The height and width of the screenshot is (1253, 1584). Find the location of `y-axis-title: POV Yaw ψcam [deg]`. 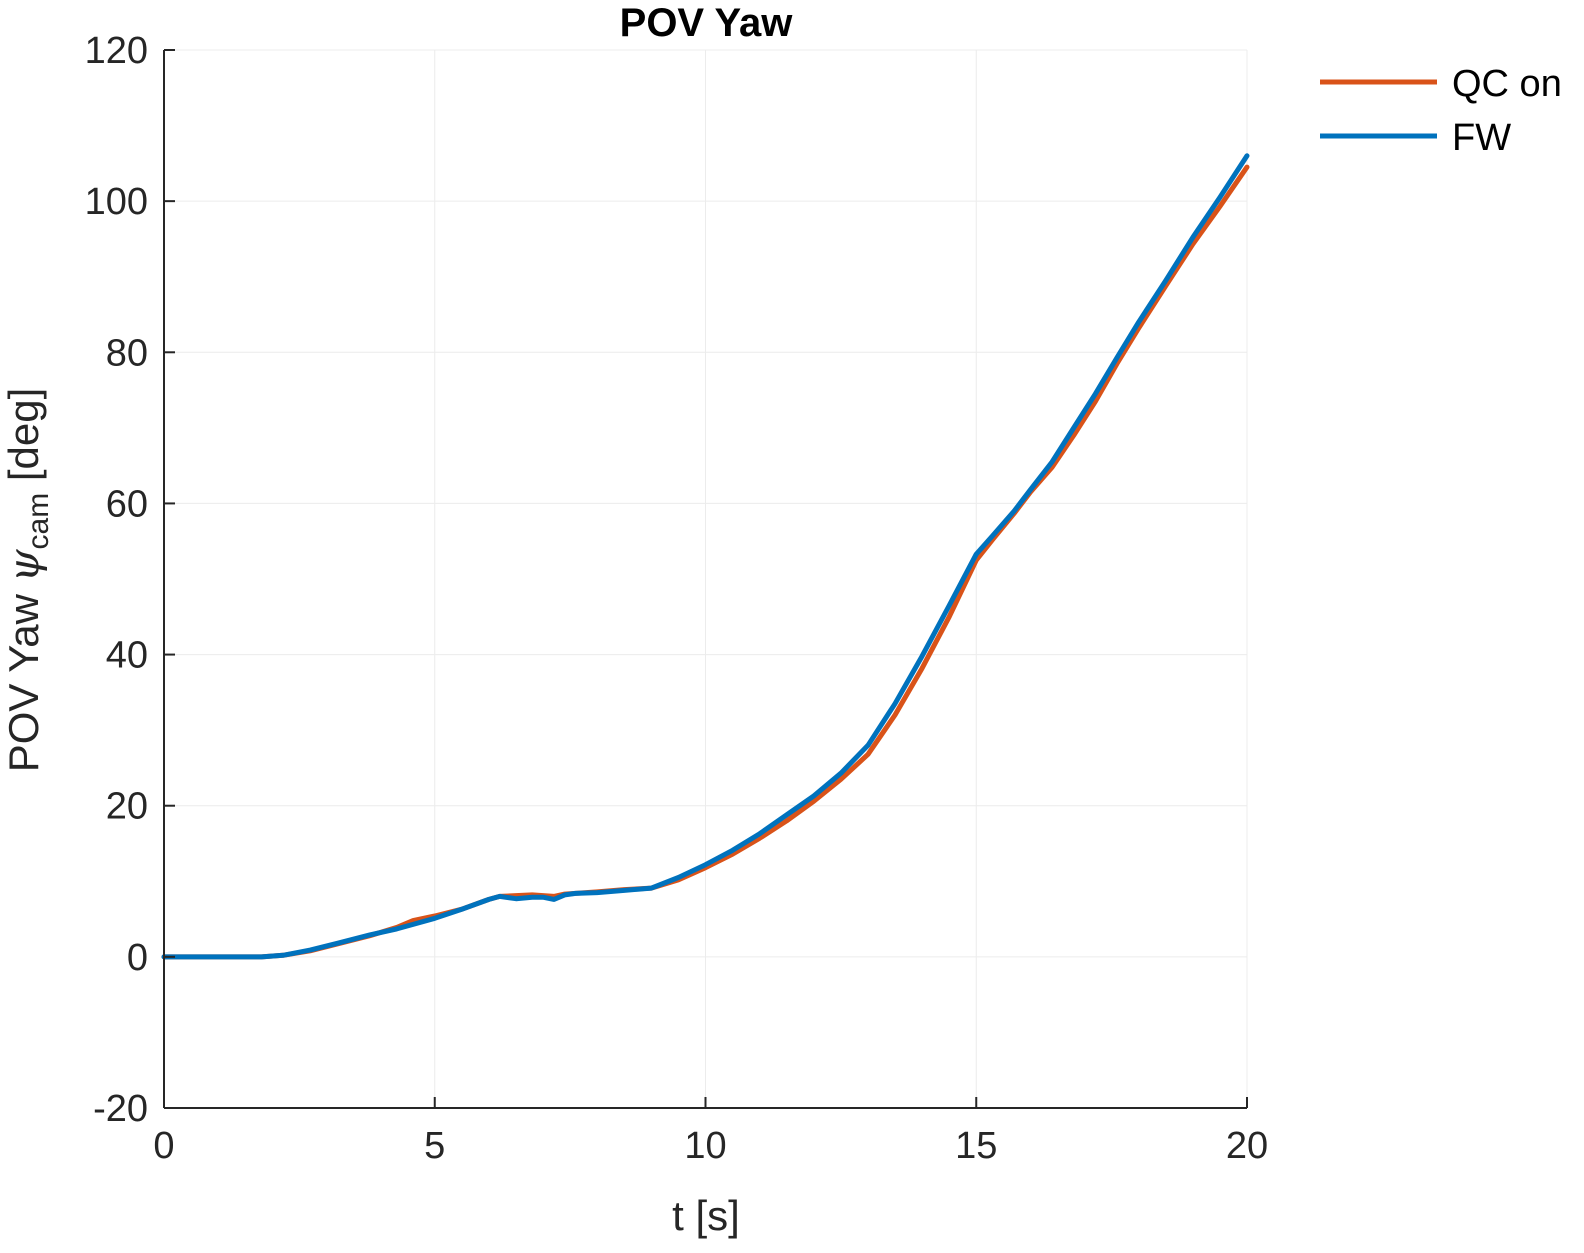

y-axis-title: POV Yaw ψcam [deg] is located at coordinates (27, 580).